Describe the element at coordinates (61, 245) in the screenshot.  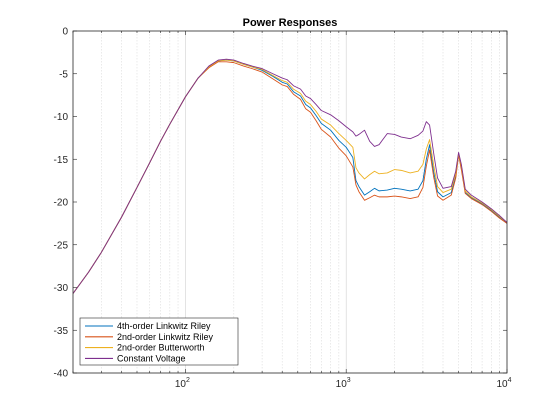
I see `y-tick-label: -25` at that location.